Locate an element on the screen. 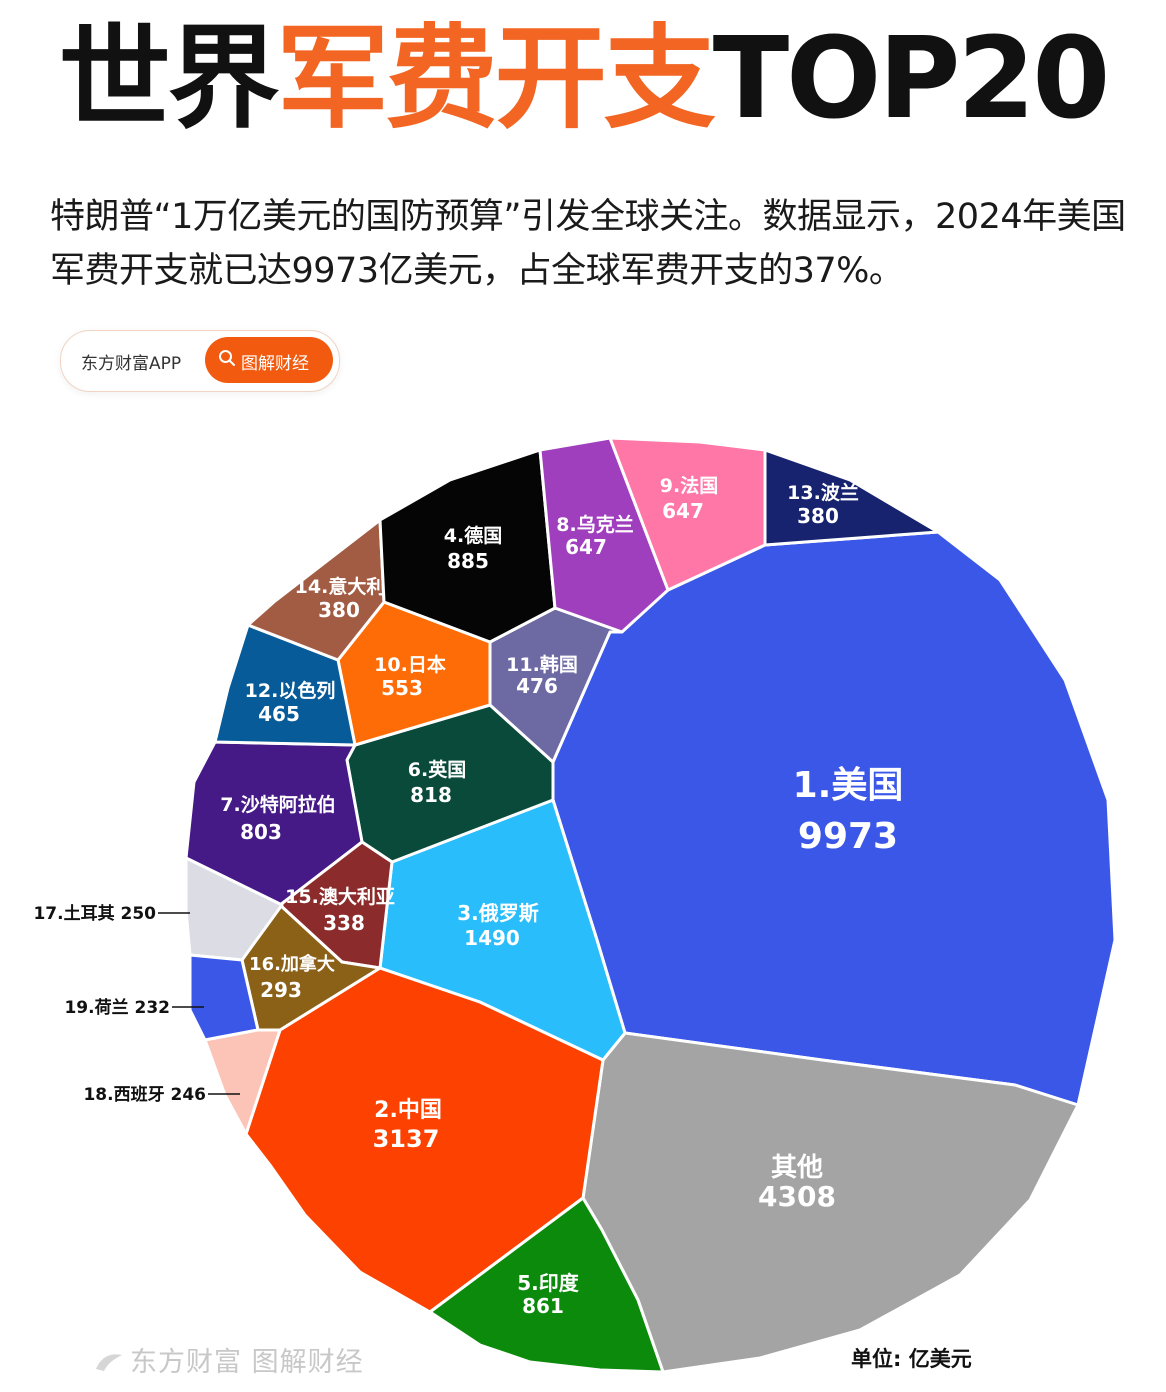 This screenshot has height=1392, width=1166. title-part-1: 世界 is located at coordinates (169, 79).